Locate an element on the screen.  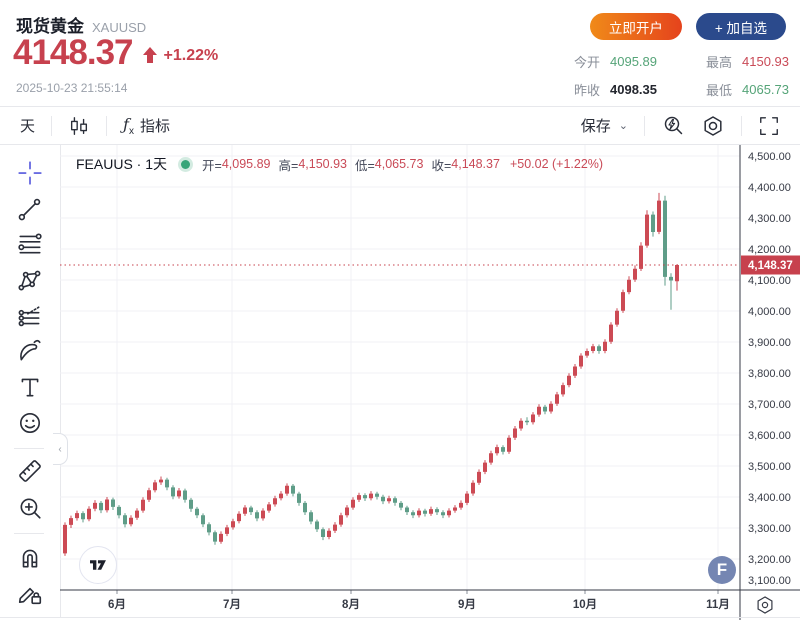
legend-high-value: 4,150.93 is located at coordinates (322, 164).